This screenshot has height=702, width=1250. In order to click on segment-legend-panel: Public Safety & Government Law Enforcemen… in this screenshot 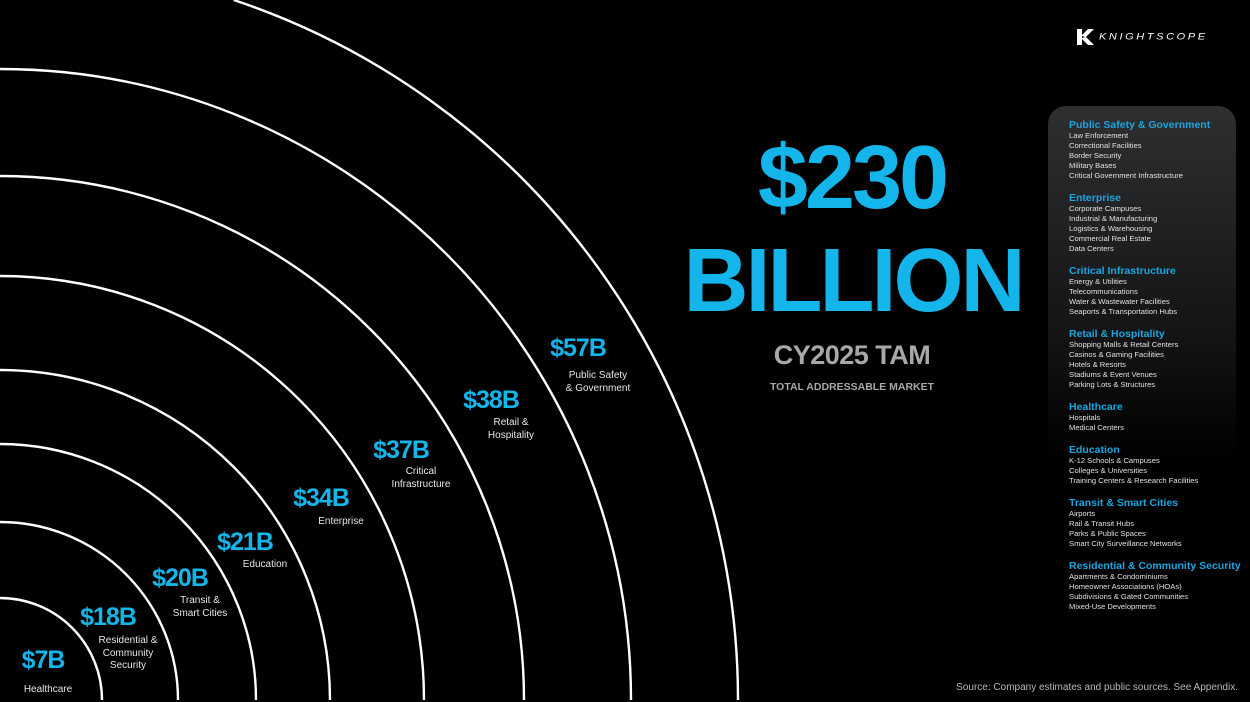, I will do `click(1144, 359)`.